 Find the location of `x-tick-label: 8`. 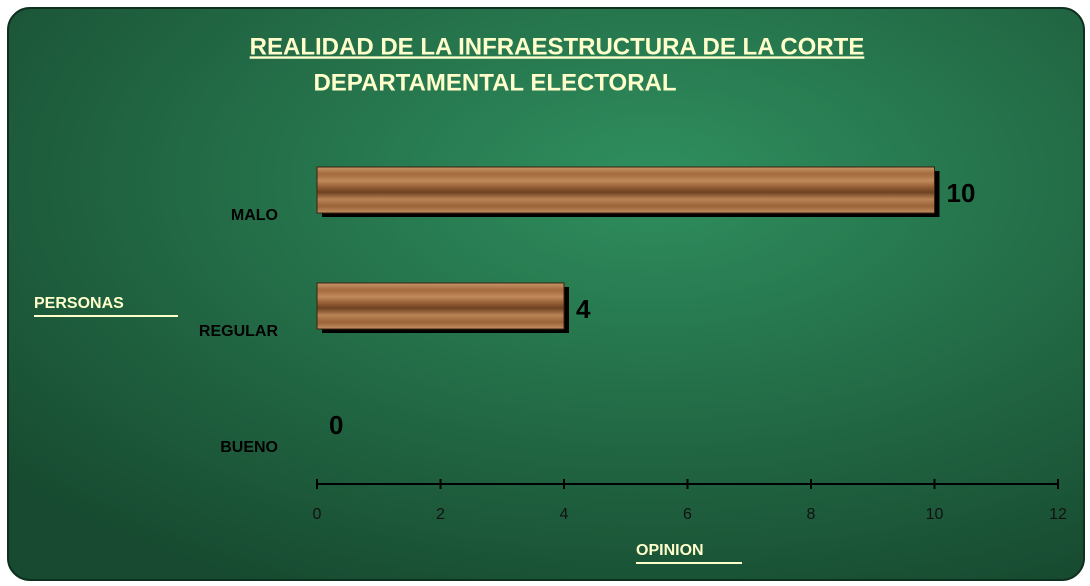

x-tick-label: 8 is located at coordinates (811, 514).